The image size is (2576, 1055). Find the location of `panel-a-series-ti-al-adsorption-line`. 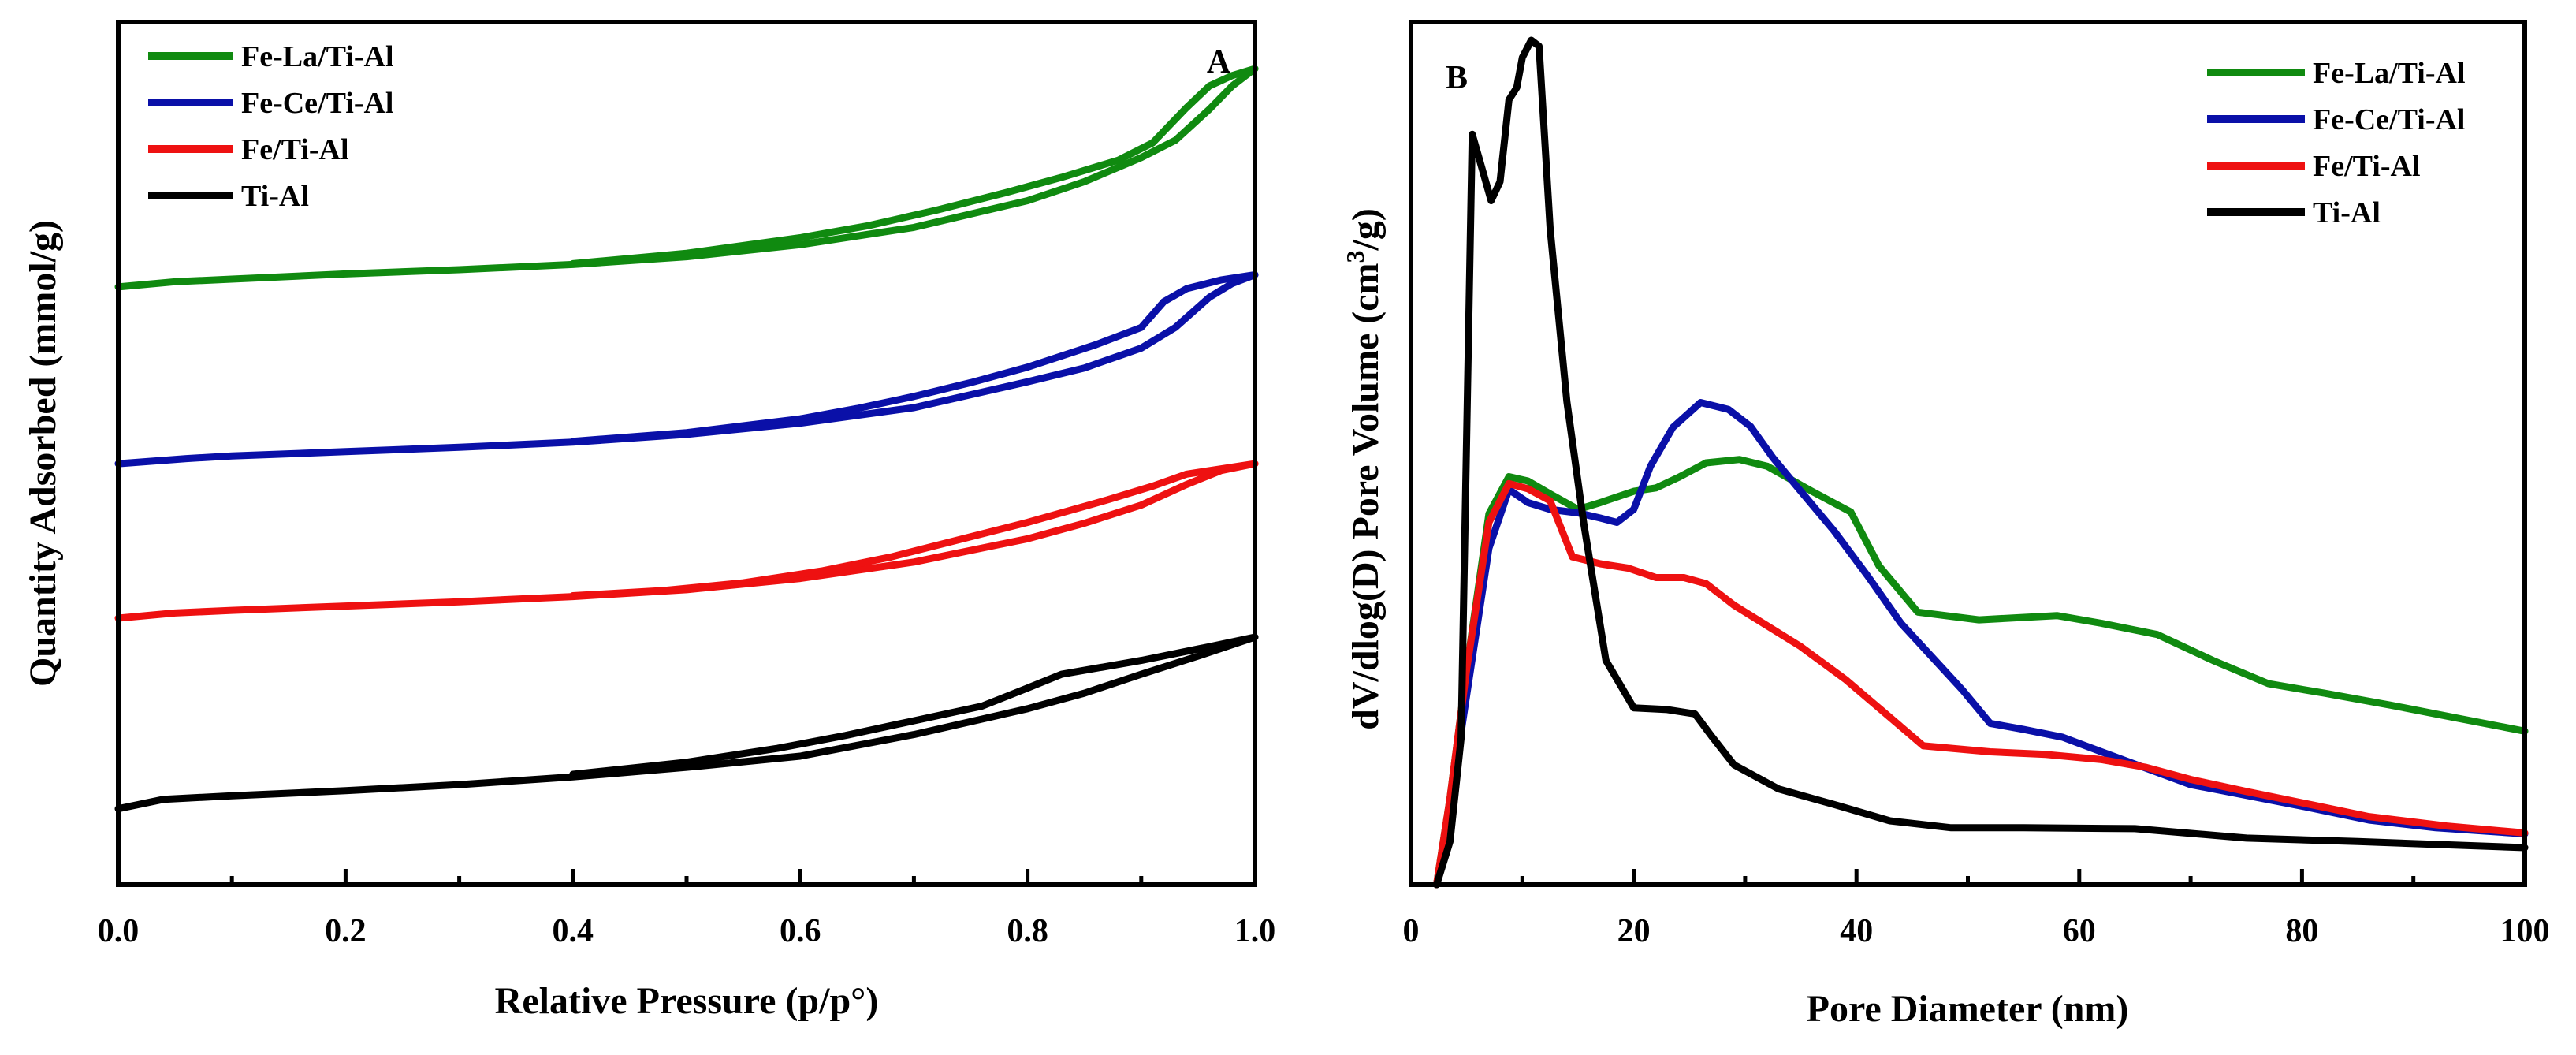

panel-a-series-ti-al-adsorption-line is located at coordinates (686, 723).